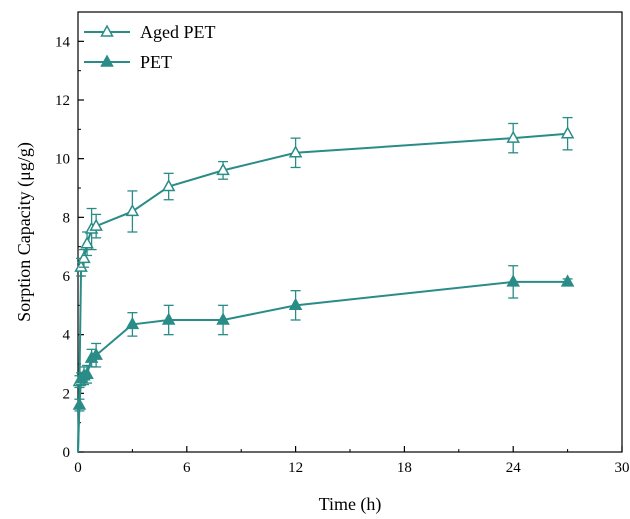 The height and width of the screenshot is (519, 630). Describe the element at coordinates (350, 504) in the screenshot. I see `x-axis-title: Time (h)` at that location.